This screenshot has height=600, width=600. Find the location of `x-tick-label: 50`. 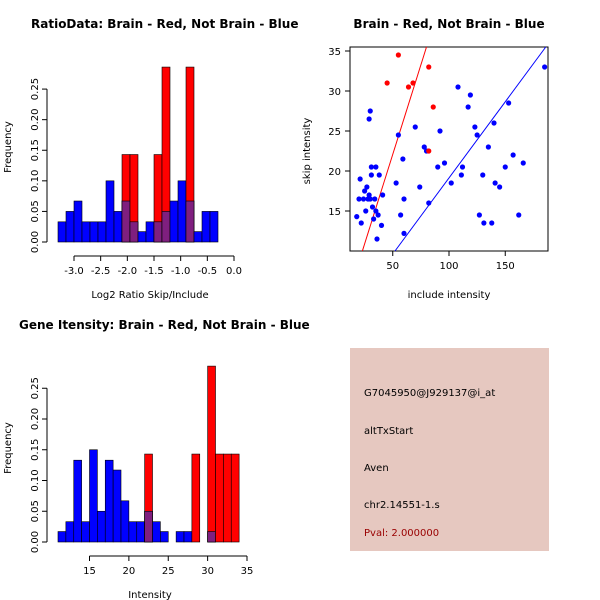

x-tick-label: 50 is located at coordinates (392, 266).